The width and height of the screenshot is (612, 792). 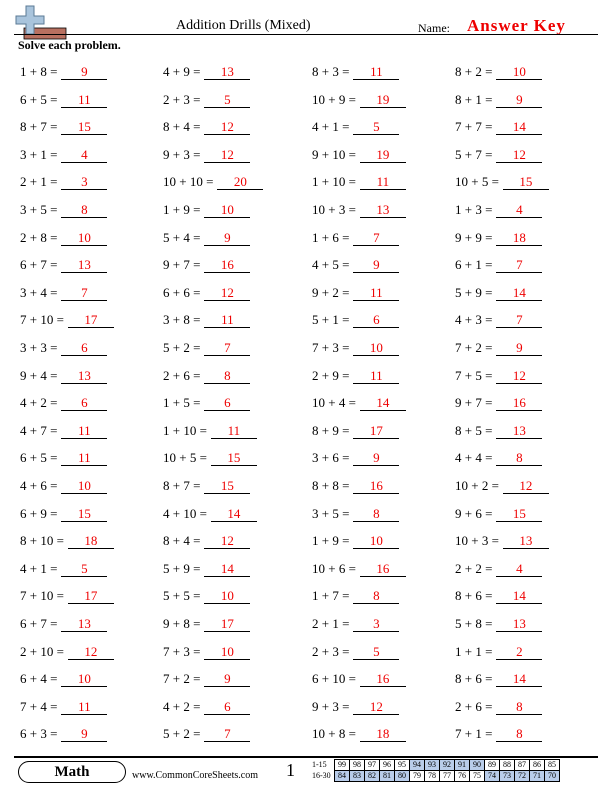 What do you see at coordinates (290, 770) in the screenshot?
I see `page-number: 1` at bounding box center [290, 770].